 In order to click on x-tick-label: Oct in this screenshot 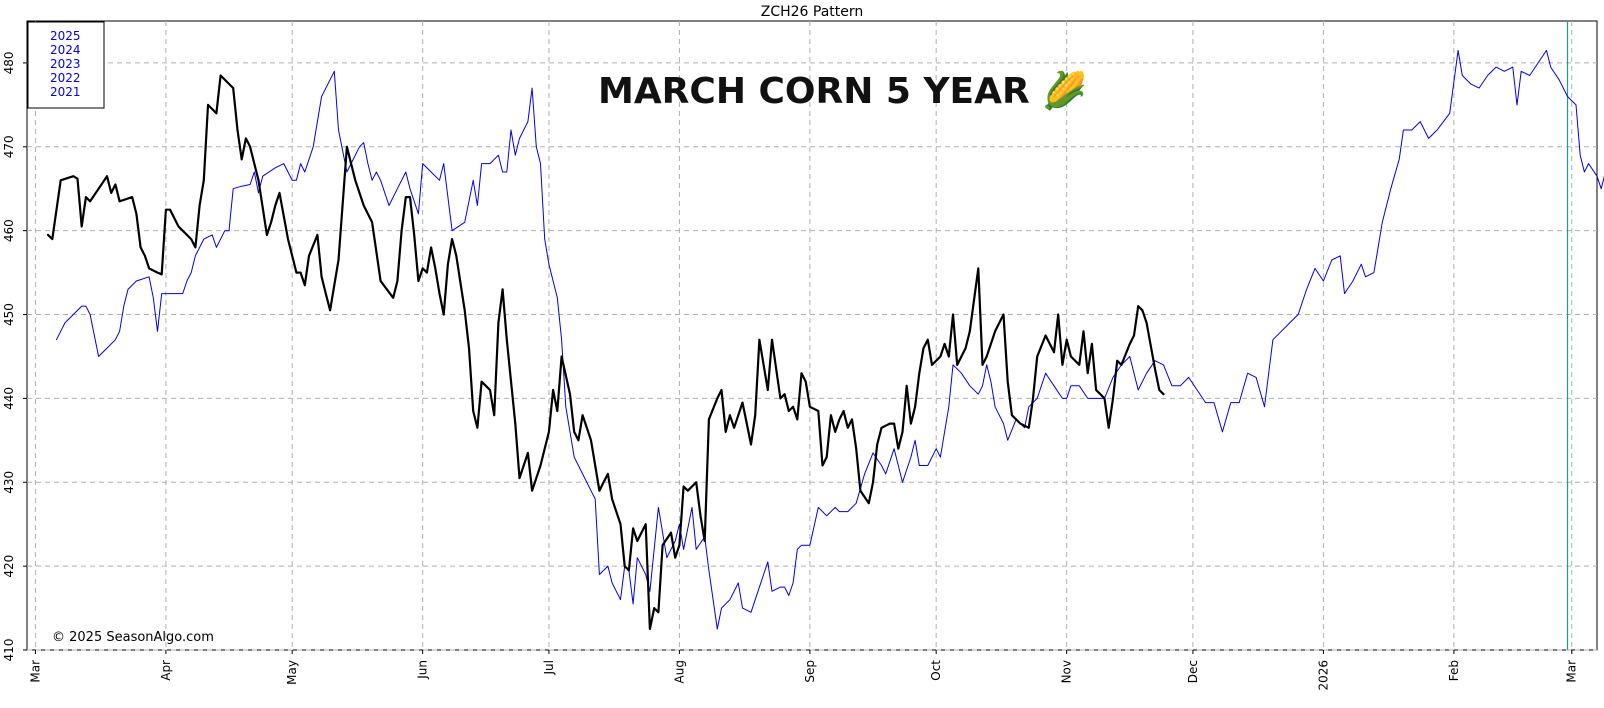, I will do `click(936, 670)`.